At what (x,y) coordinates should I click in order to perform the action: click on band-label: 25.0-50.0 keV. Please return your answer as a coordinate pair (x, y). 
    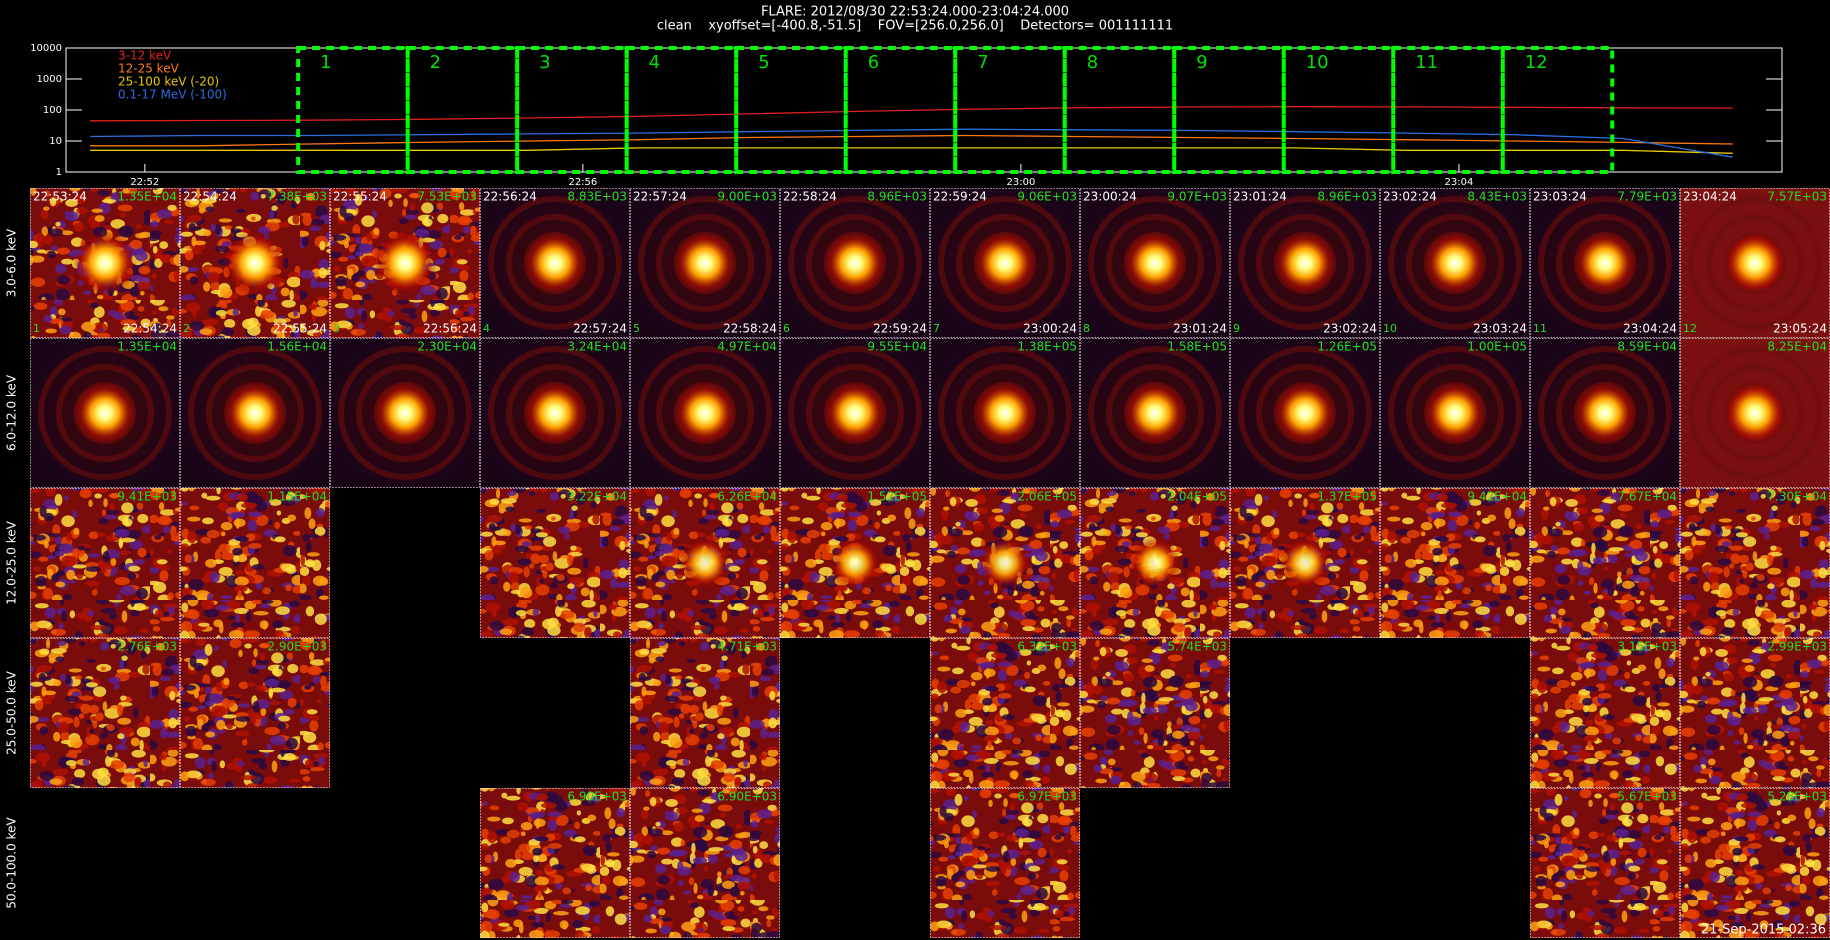
    Looking at the image, I should click on (12, 712).